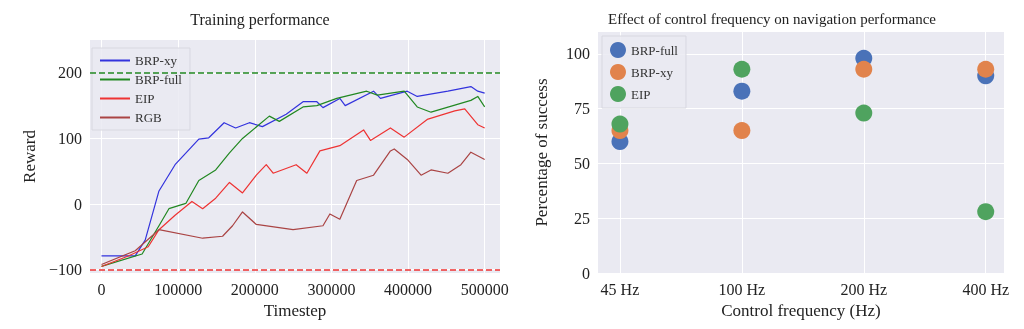 This screenshot has width=1024, height=329. What do you see at coordinates (484, 289) in the screenshot?
I see `x-tick-label: 500000` at bounding box center [484, 289].